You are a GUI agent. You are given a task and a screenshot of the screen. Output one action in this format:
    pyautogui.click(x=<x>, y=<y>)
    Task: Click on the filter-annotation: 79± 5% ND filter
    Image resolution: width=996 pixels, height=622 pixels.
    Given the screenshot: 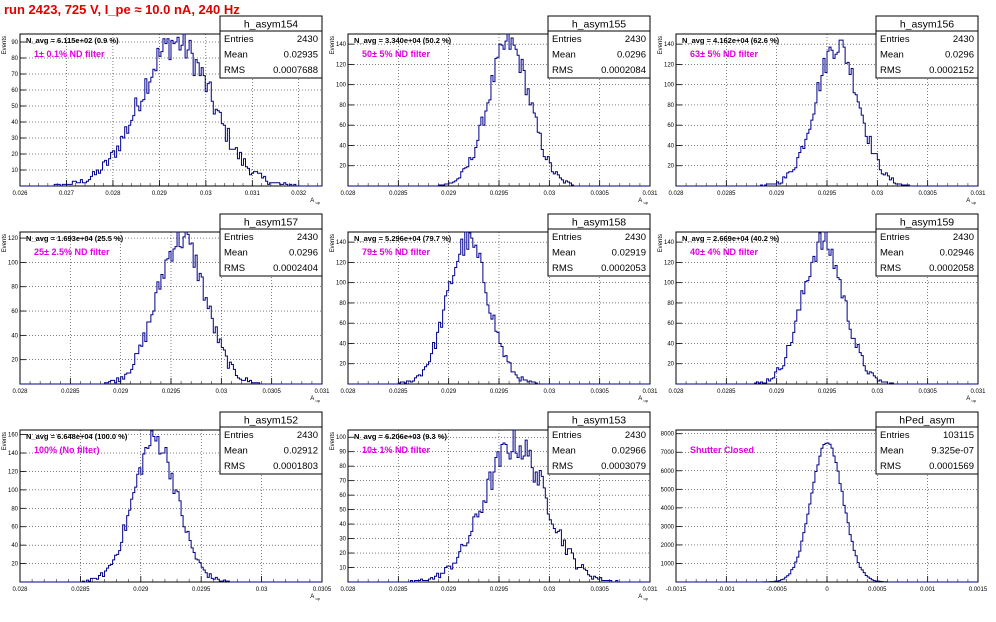 What is the action you would take?
    pyautogui.click(x=396, y=252)
    